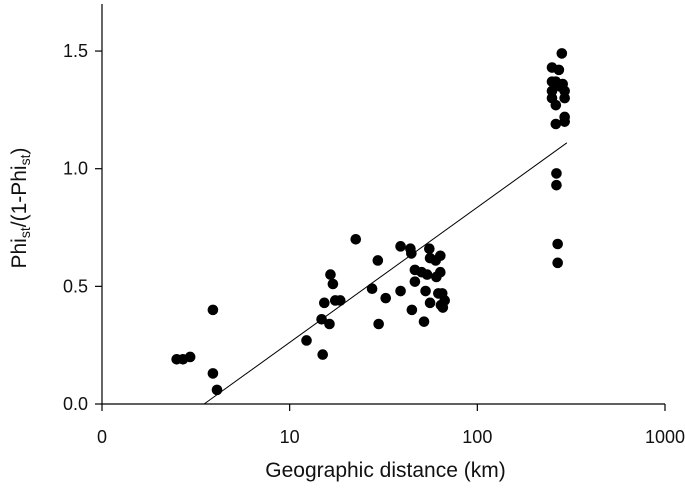 The height and width of the screenshot is (493, 685). I want to click on y-tick-label: 0.5, so click(75, 286).